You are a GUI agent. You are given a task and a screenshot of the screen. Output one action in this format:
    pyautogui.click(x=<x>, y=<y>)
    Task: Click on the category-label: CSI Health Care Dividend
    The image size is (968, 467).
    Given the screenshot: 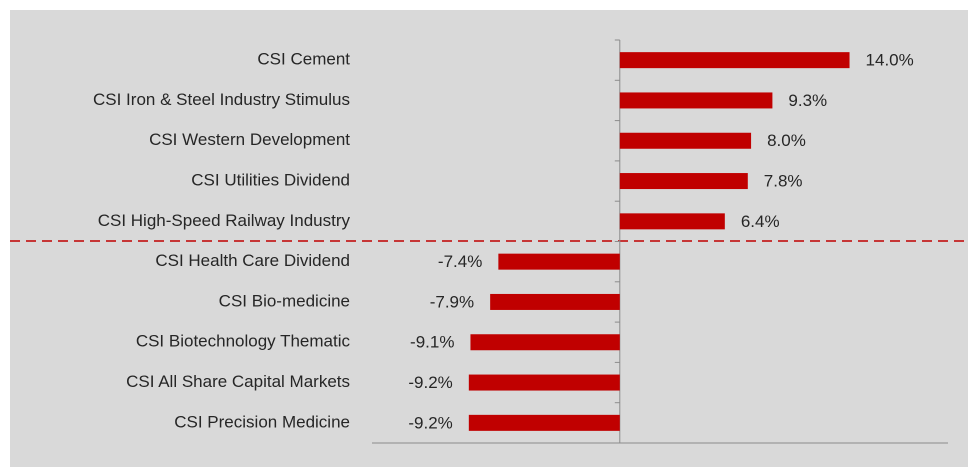 What is the action you would take?
    pyautogui.click(x=252, y=260)
    